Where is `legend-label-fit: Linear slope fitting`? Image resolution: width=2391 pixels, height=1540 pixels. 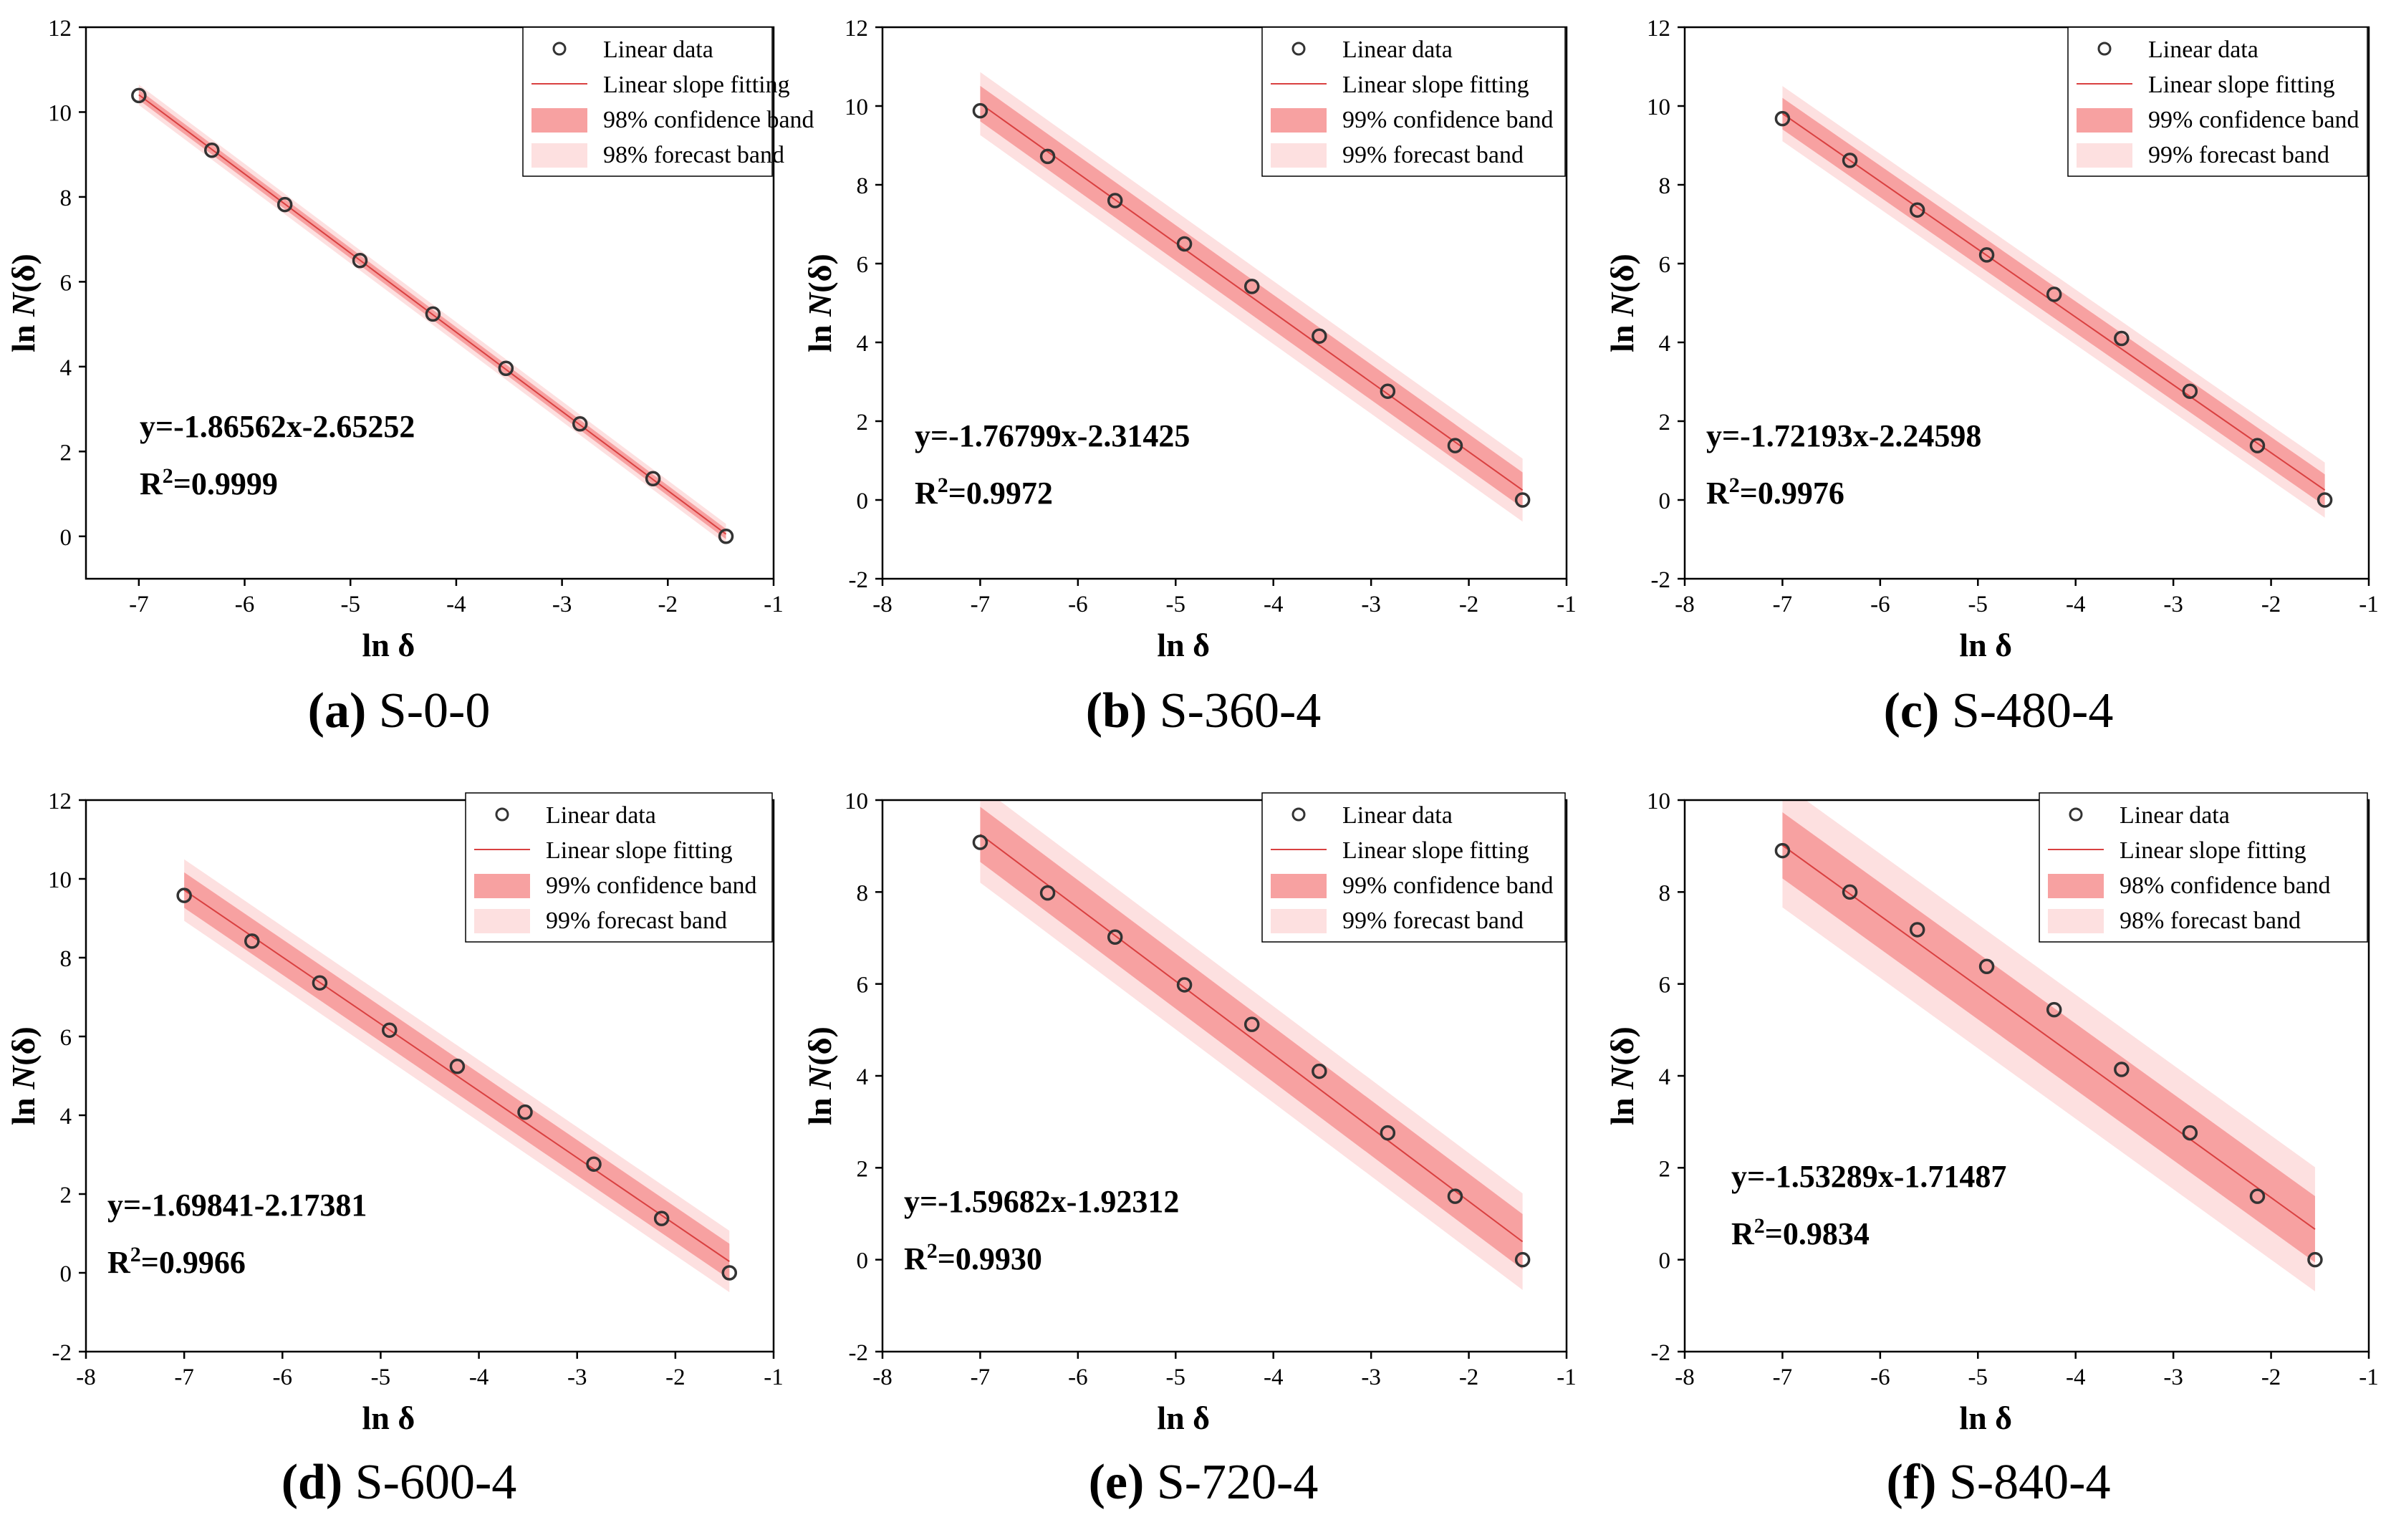
legend-label-fit: Linear slope fitting is located at coordinates (2213, 850).